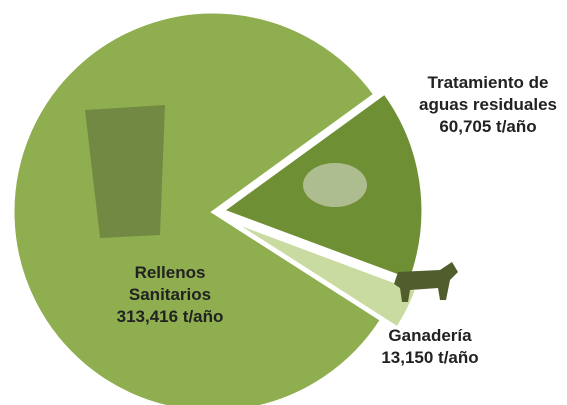 The height and width of the screenshot is (405, 567). I want to click on value-label: 13,150 t/año, so click(430, 357).